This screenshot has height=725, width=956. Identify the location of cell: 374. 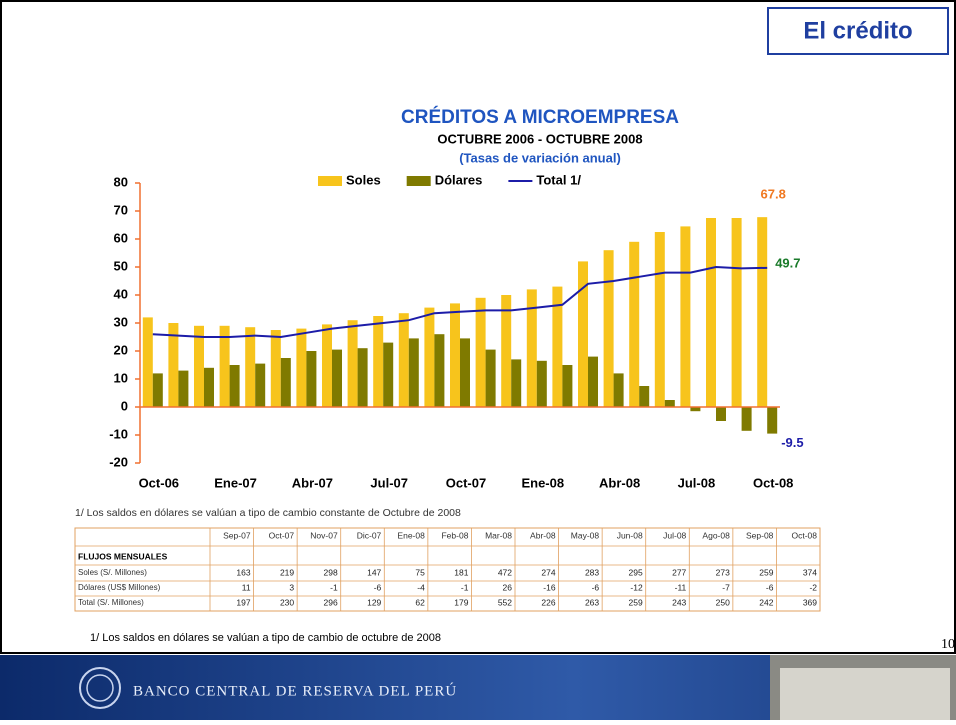
(810, 572).